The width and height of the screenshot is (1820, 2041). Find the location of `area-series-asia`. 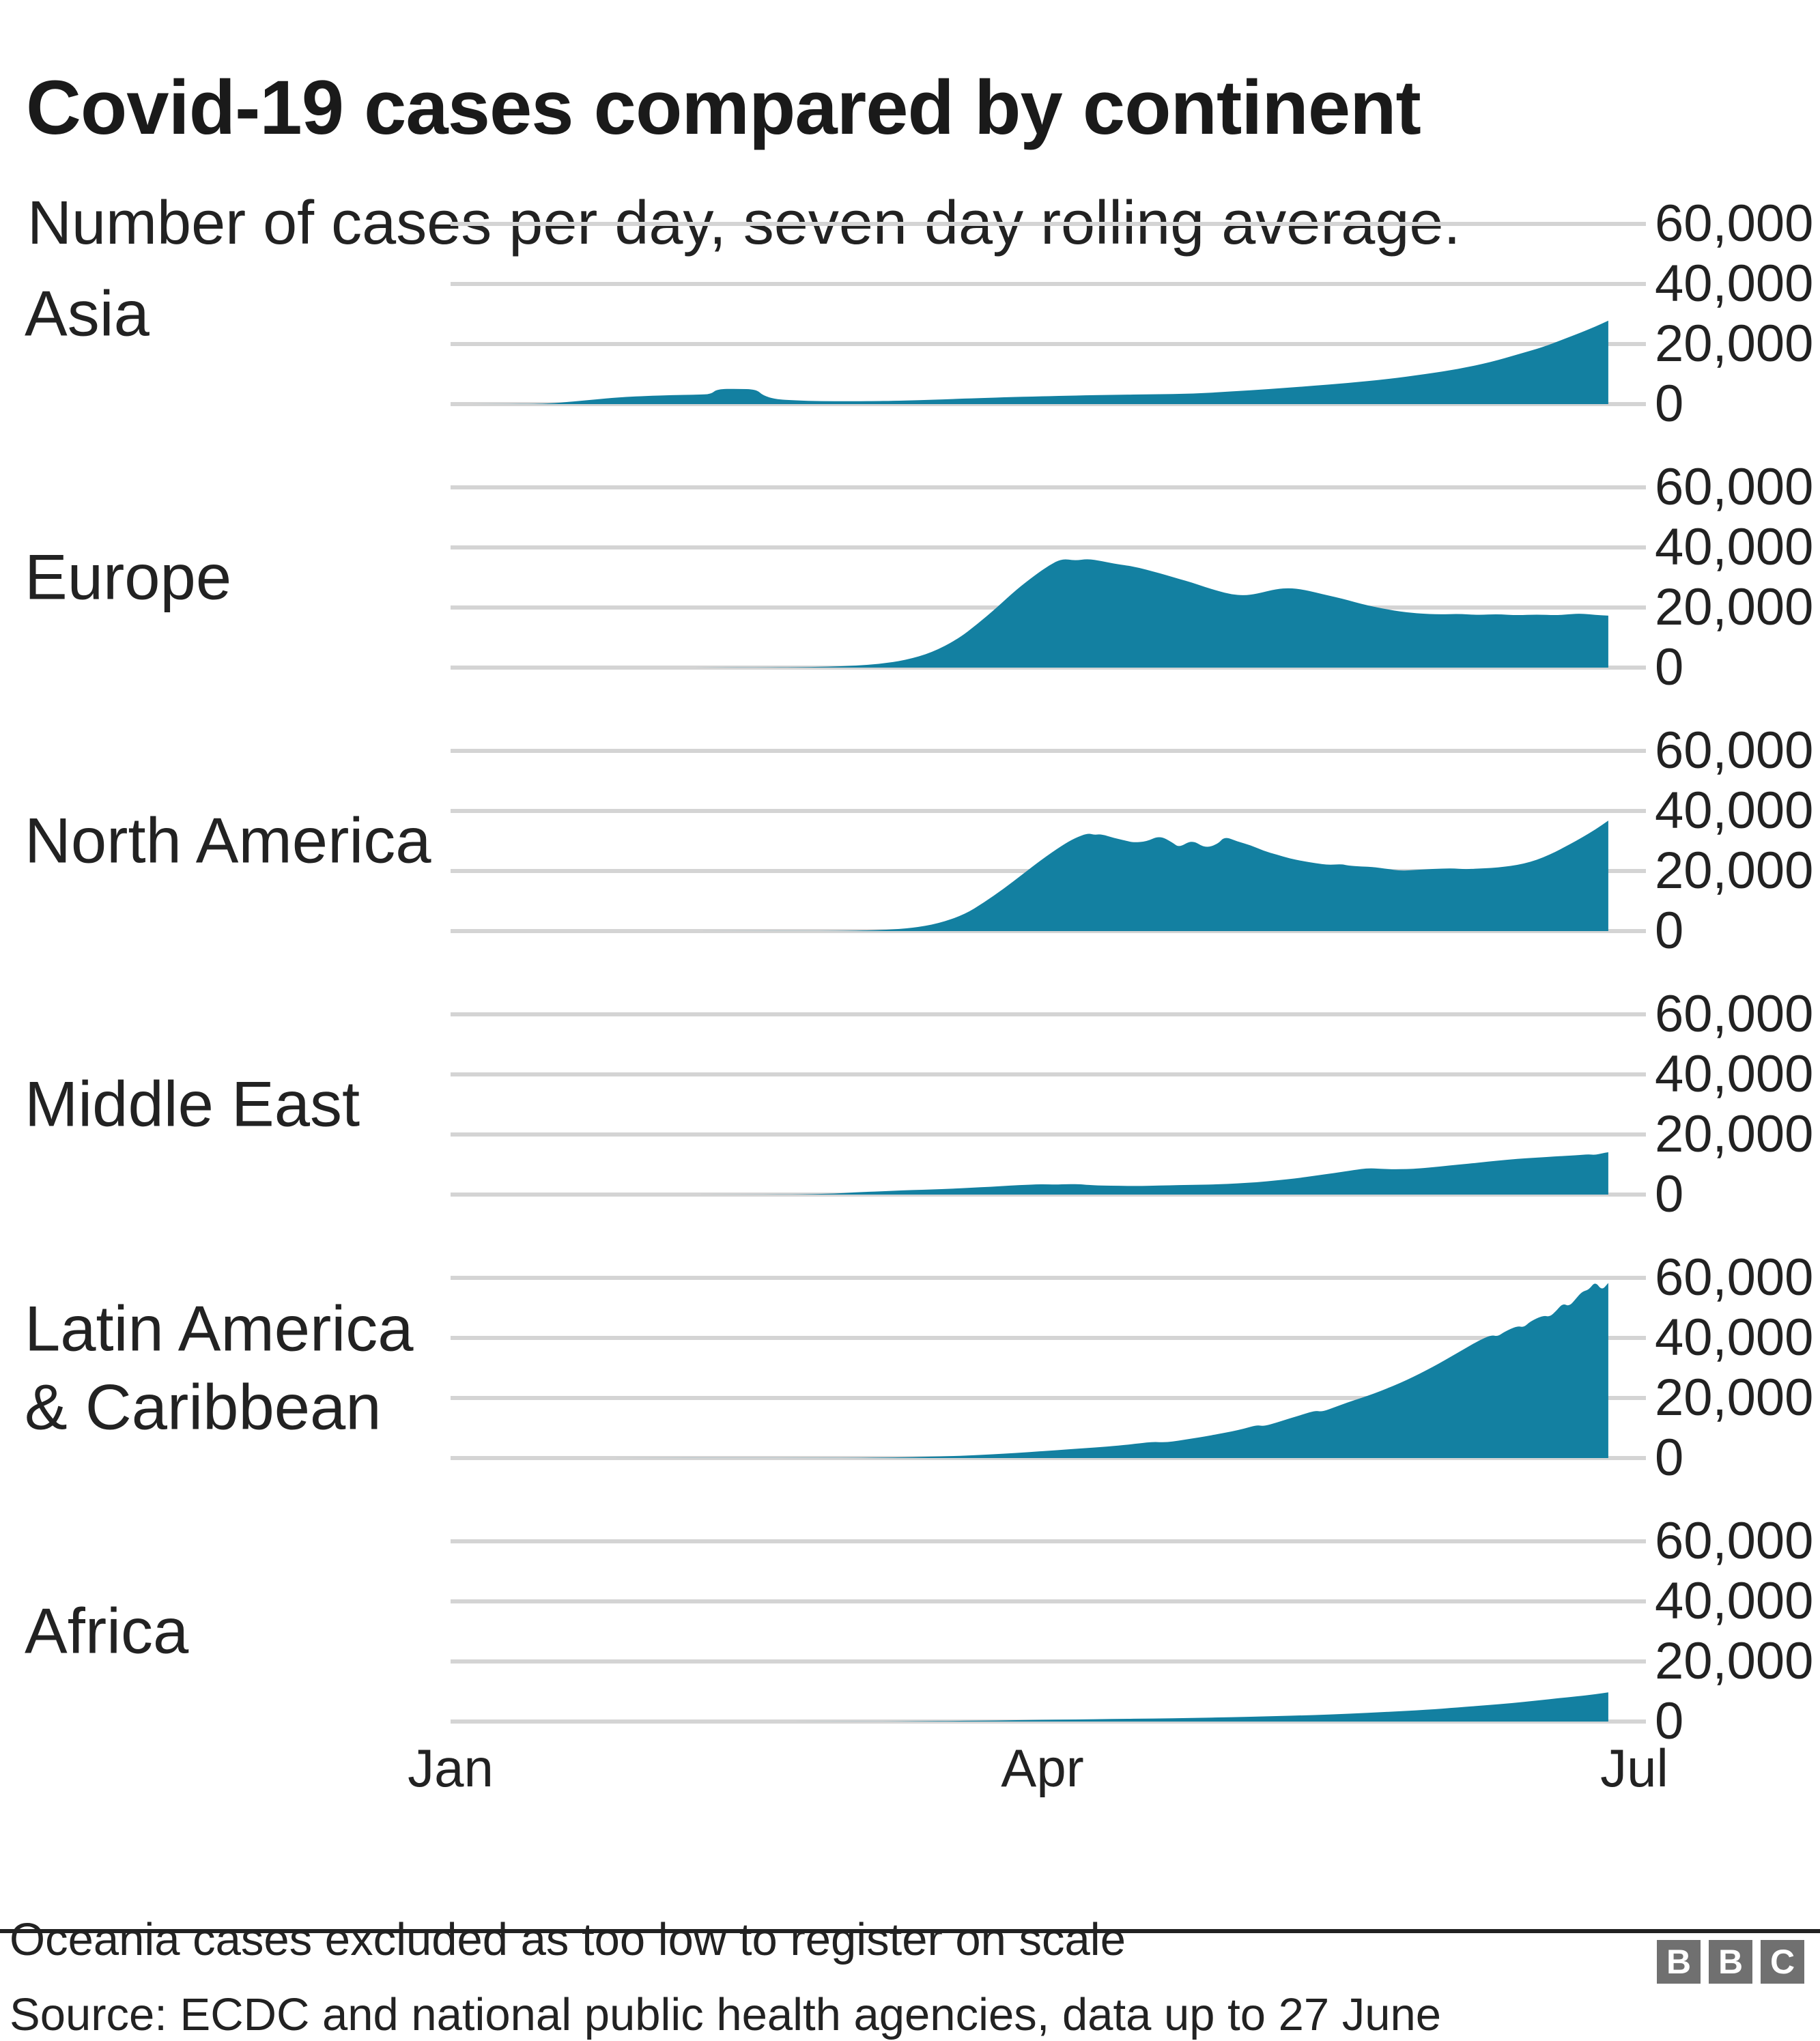

area-series-asia is located at coordinates (1029, 362).